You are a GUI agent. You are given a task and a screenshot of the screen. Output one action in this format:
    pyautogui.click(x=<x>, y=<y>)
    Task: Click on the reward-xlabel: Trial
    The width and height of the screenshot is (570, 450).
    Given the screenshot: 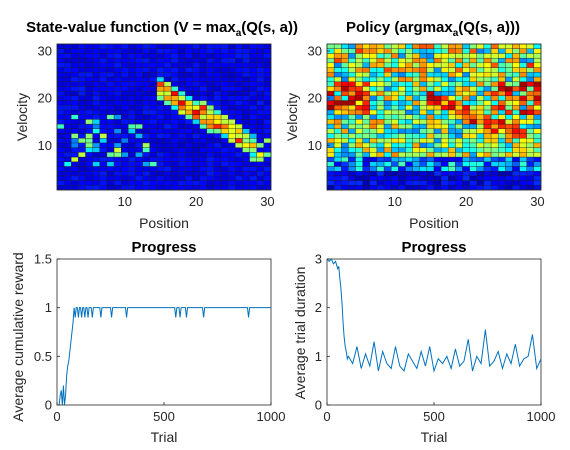 What is the action you would take?
    pyautogui.click(x=164, y=437)
    